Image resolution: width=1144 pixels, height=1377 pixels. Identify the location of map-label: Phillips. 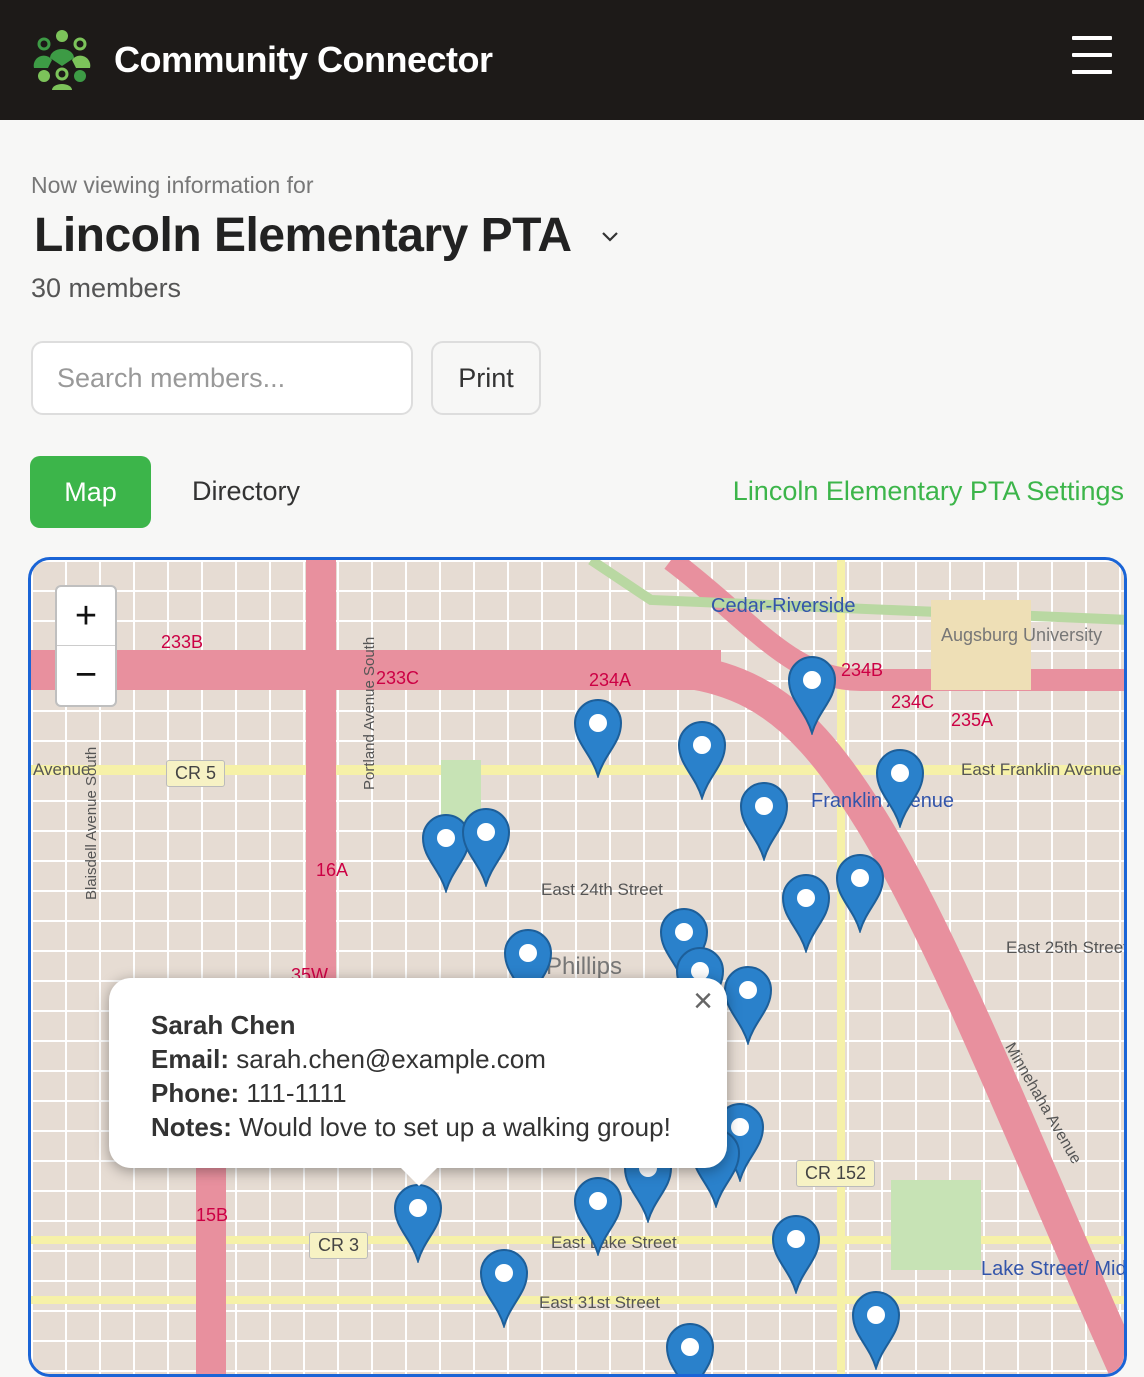
(584, 966).